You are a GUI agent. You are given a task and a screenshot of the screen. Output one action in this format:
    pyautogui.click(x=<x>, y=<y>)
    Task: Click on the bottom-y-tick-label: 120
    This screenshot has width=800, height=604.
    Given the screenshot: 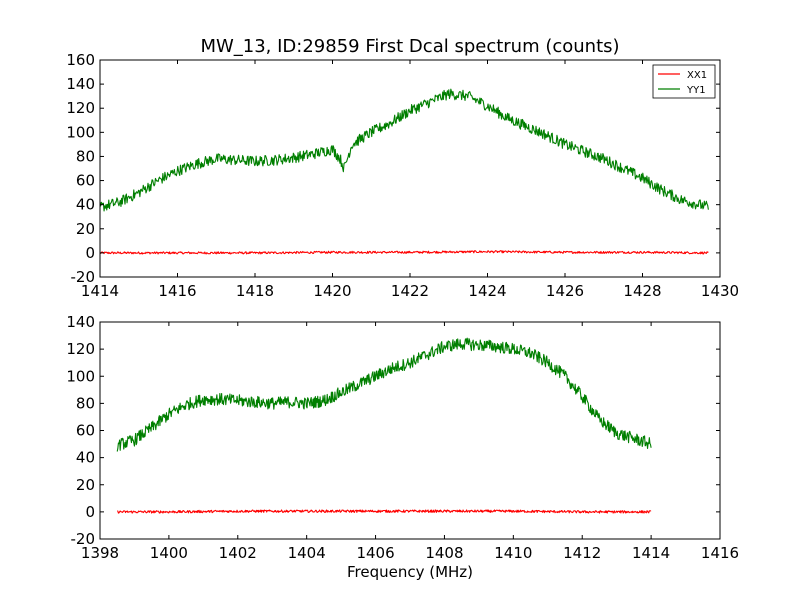 What is the action you would take?
    pyautogui.click(x=80, y=349)
    